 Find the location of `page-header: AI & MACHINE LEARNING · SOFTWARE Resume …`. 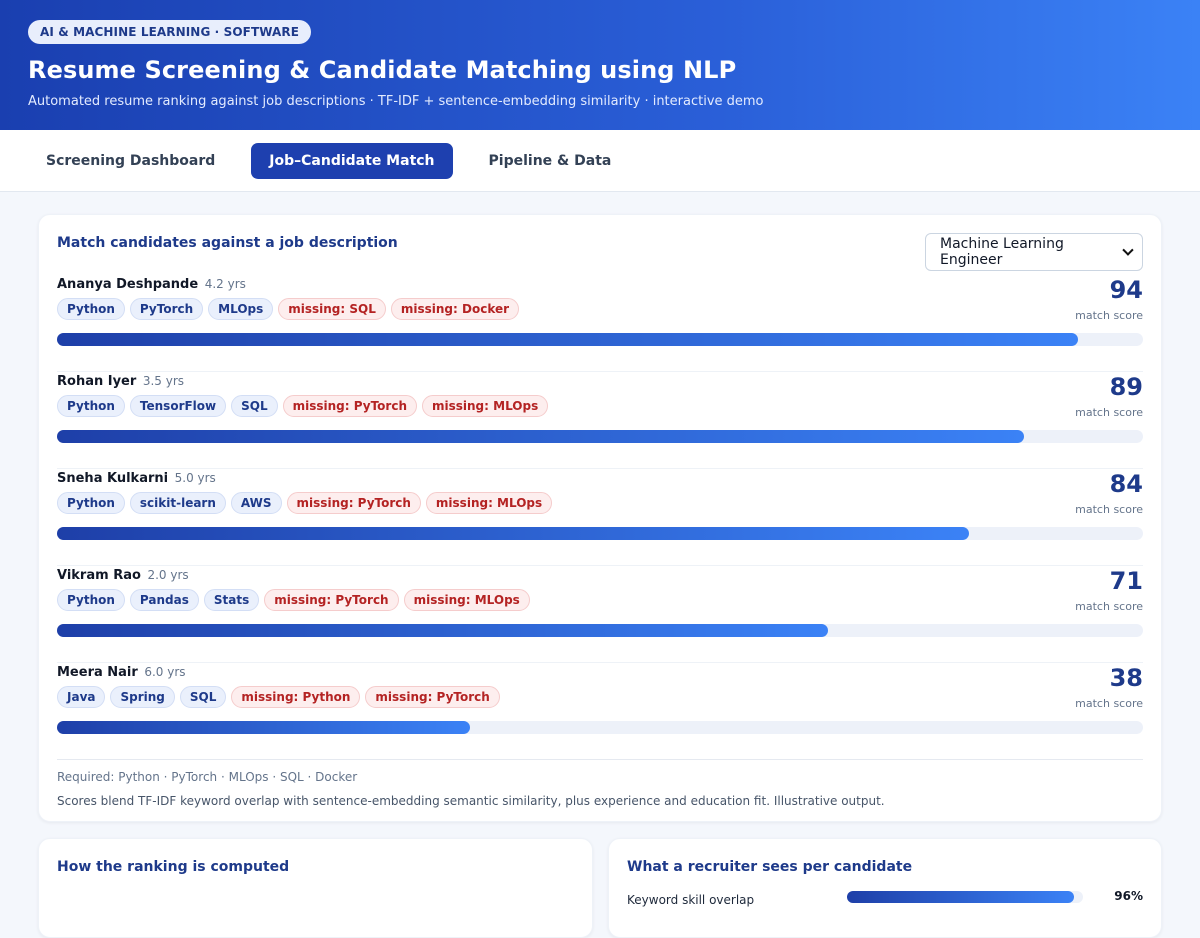

page-header: AI & MACHINE LEARNING · SOFTWARE Resume … is located at coordinates (600, 65).